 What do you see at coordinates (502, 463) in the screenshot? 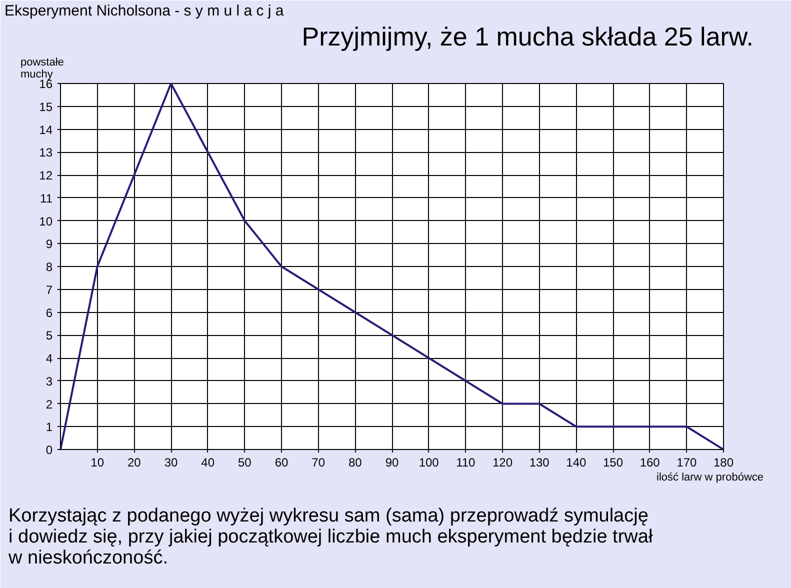
I see `x-tick-label: 120` at bounding box center [502, 463].